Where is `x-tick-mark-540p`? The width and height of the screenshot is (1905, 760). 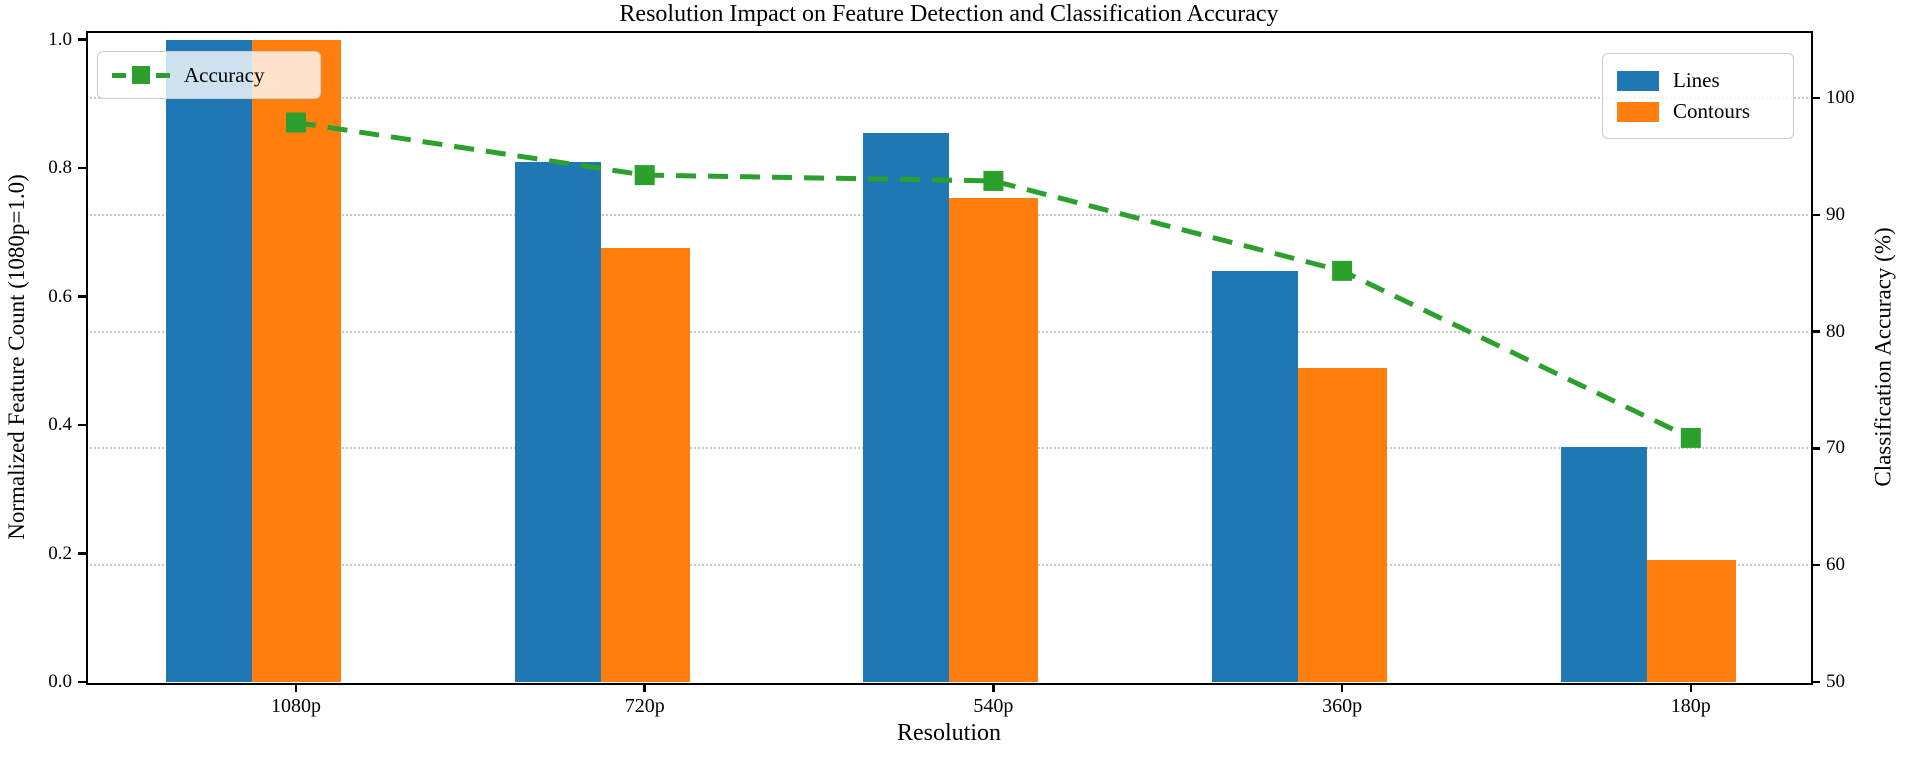 x-tick-mark-540p is located at coordinates (993, 688).